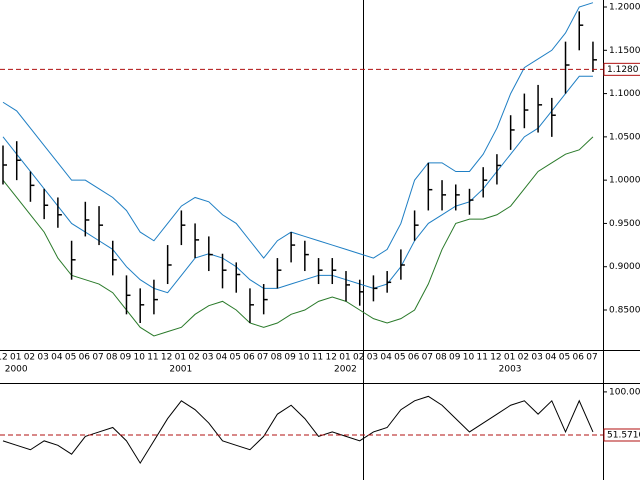 The image size is (640, 480). I want to click on y-tick-label: 100.00, so click(624, 392).